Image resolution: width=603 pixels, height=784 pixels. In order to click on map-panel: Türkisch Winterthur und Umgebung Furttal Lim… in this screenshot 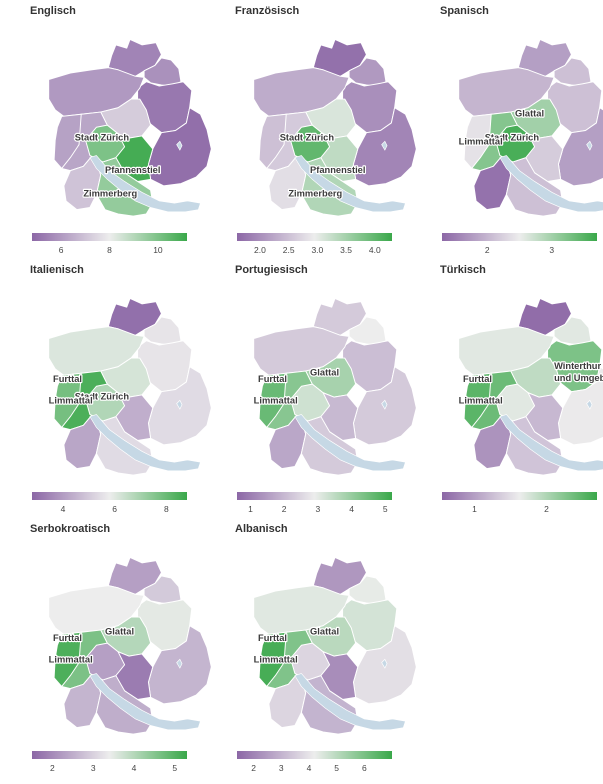, I will do `click(521, 394)`.